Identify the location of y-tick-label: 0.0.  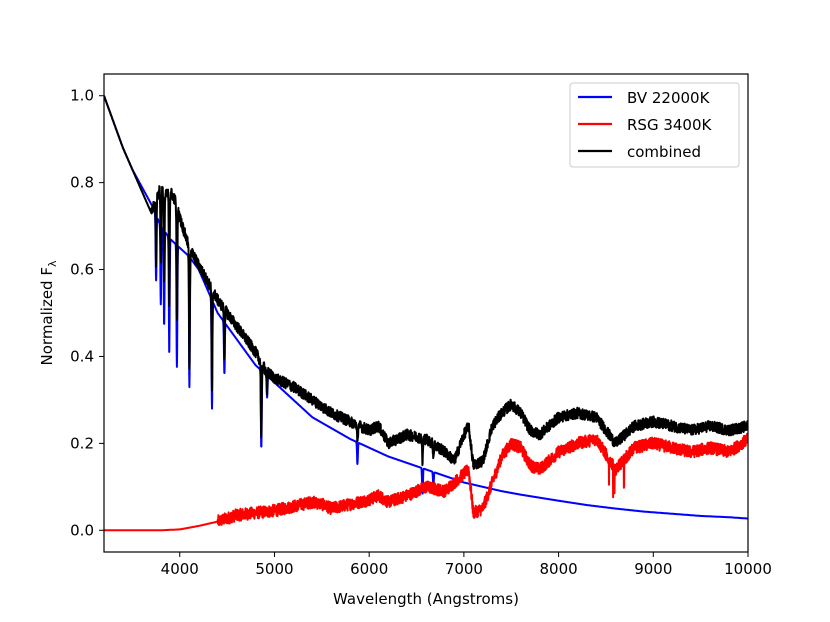
(82, 530).